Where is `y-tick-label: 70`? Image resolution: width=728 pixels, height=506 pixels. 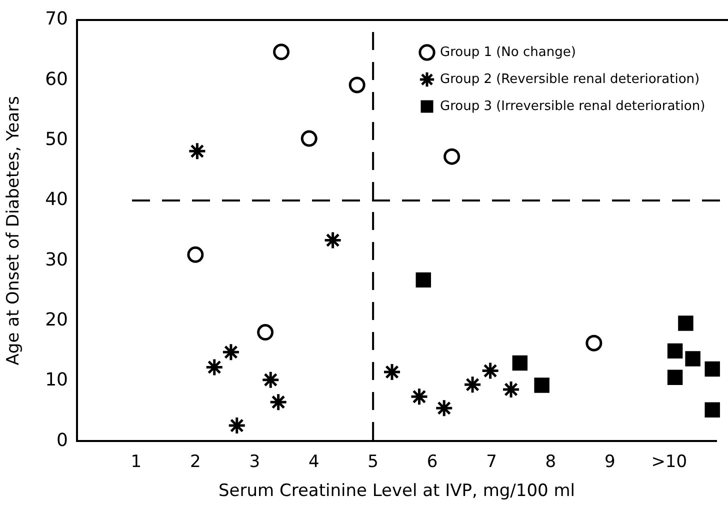 y-tick-label: 70 is located at coordinates (56, 19).